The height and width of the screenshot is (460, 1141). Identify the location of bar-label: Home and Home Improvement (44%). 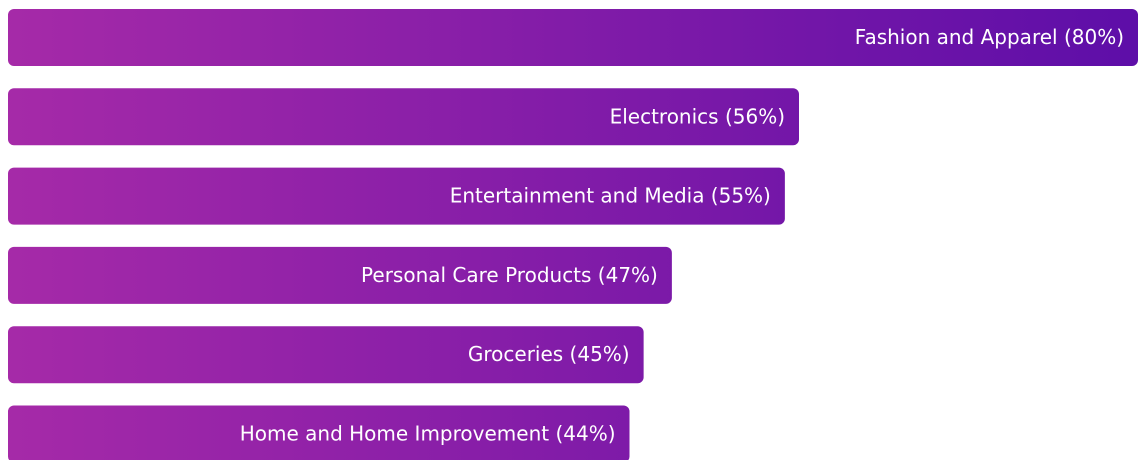
(428, 434).